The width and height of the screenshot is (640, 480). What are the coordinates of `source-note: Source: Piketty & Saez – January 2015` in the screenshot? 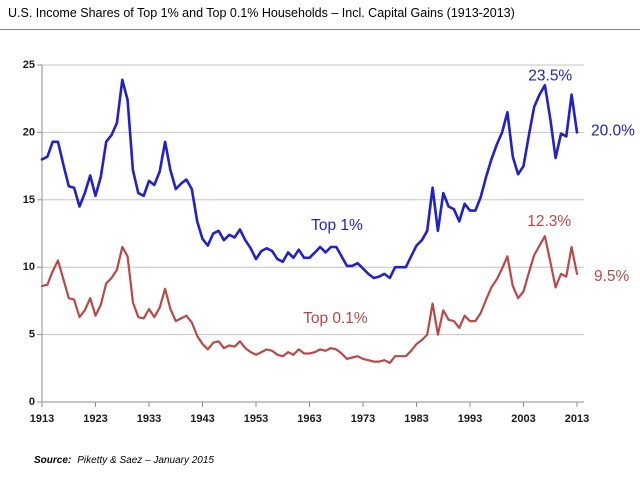 It's located at (124, 460).